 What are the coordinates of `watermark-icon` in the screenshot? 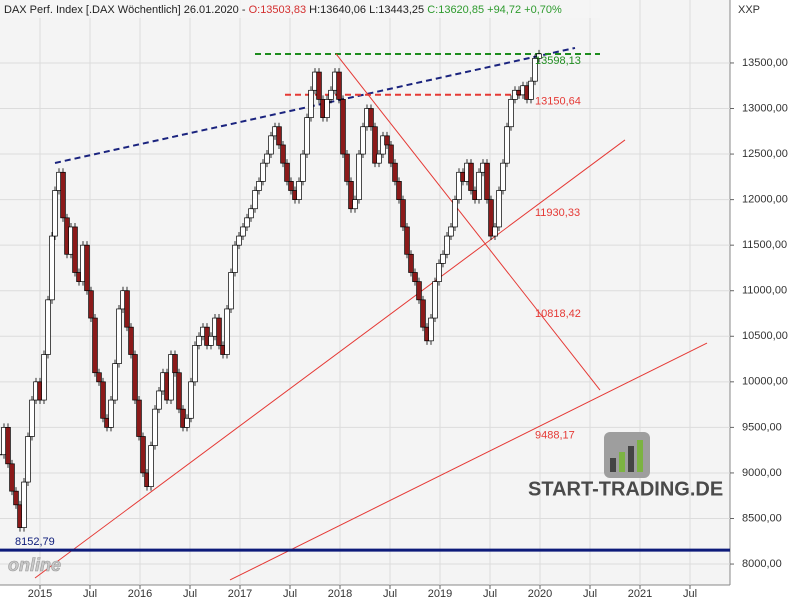 It's located at (627, 455).